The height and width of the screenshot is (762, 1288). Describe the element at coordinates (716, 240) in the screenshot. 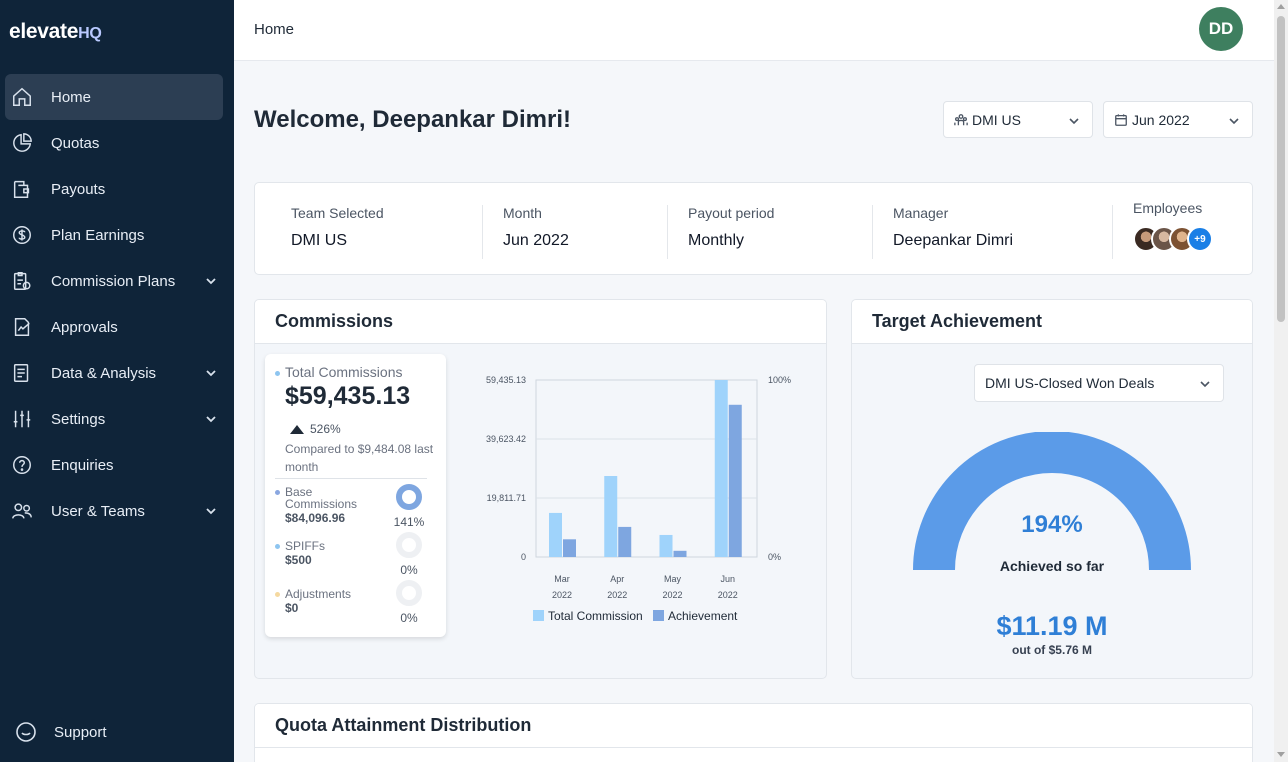

I see `payout-period-value: Monthly` at that location.